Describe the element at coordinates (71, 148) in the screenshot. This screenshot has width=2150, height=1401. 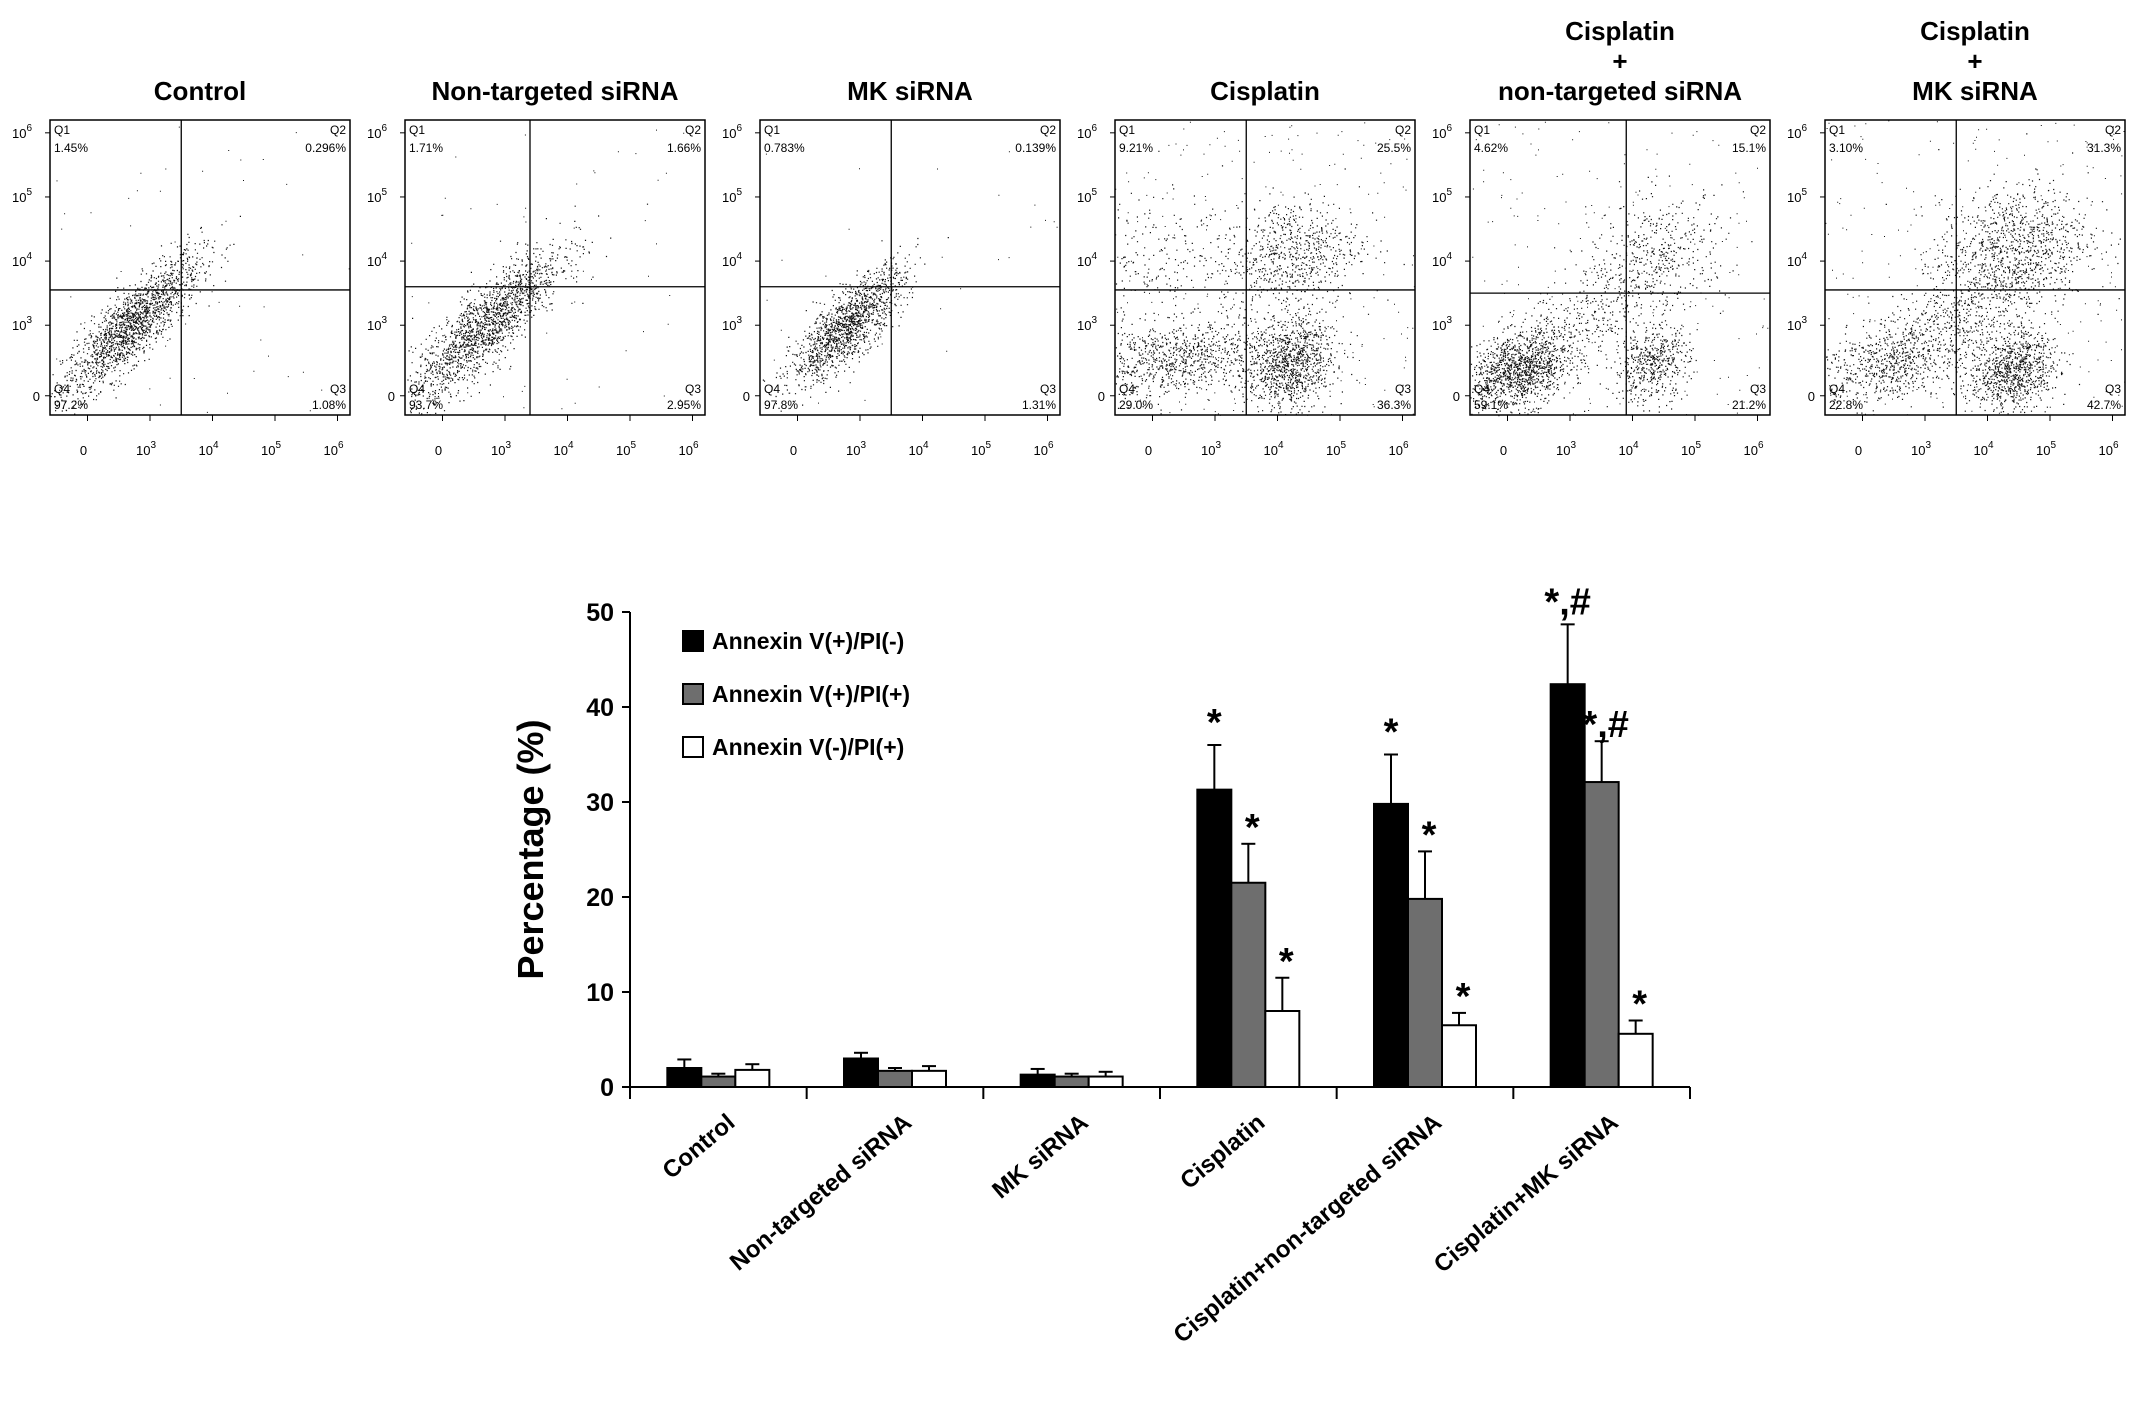
I see `quadrant-value: 1.45%` at that location.